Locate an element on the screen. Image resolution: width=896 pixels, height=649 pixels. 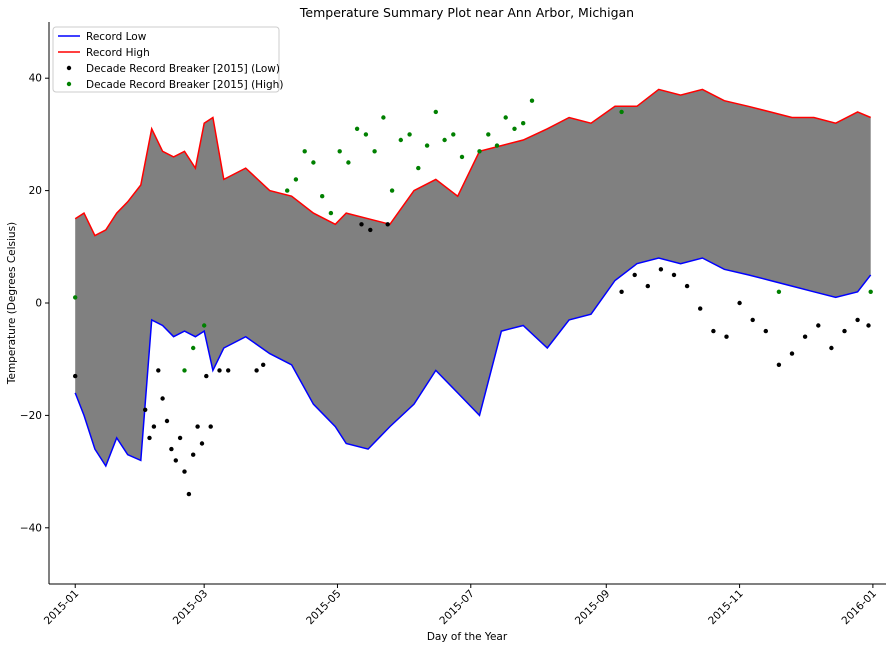
x-tick-label: 2015-03 is located at coordinates (191, 608).